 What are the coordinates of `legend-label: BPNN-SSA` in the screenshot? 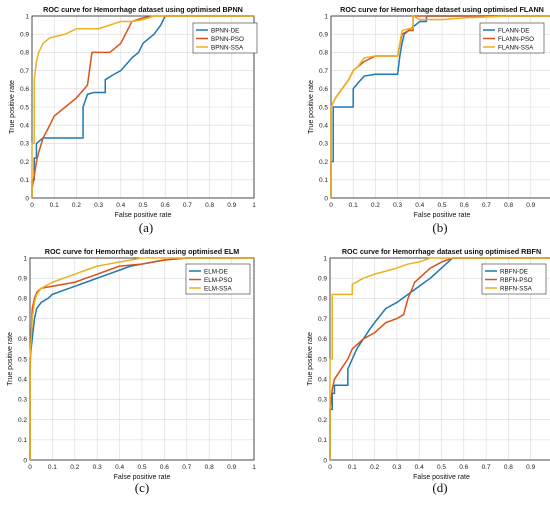 It's located at (227, 47).